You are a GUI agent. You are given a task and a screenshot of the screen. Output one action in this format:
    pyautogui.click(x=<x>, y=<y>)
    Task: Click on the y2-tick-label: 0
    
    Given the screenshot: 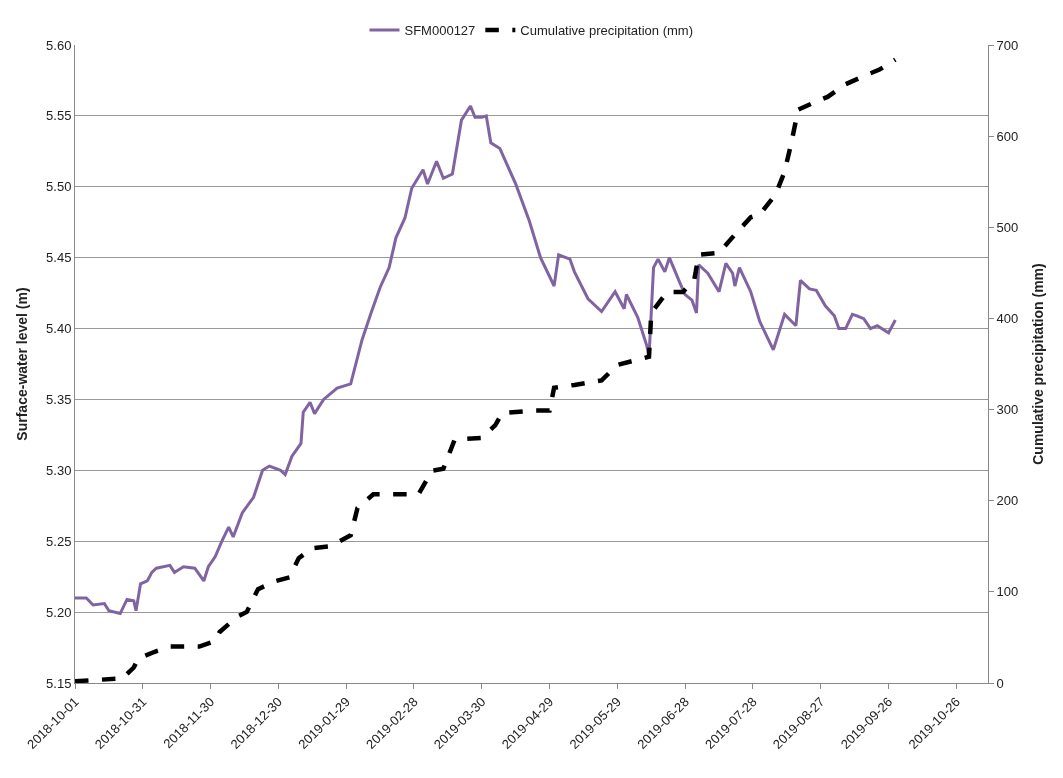 What is the action you would take?
    pyautogui.click(x=1000, y=683)
    